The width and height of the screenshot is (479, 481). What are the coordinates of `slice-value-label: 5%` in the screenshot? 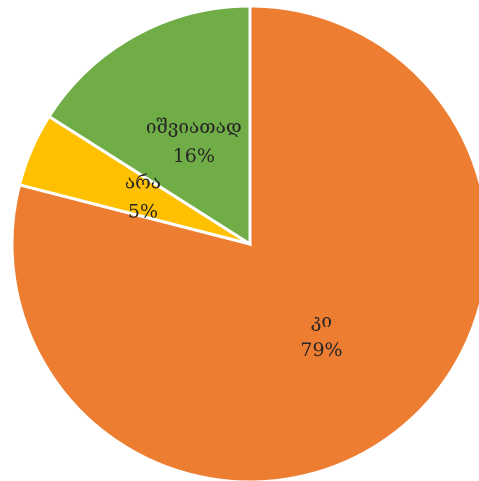 It's located at (143, 212).